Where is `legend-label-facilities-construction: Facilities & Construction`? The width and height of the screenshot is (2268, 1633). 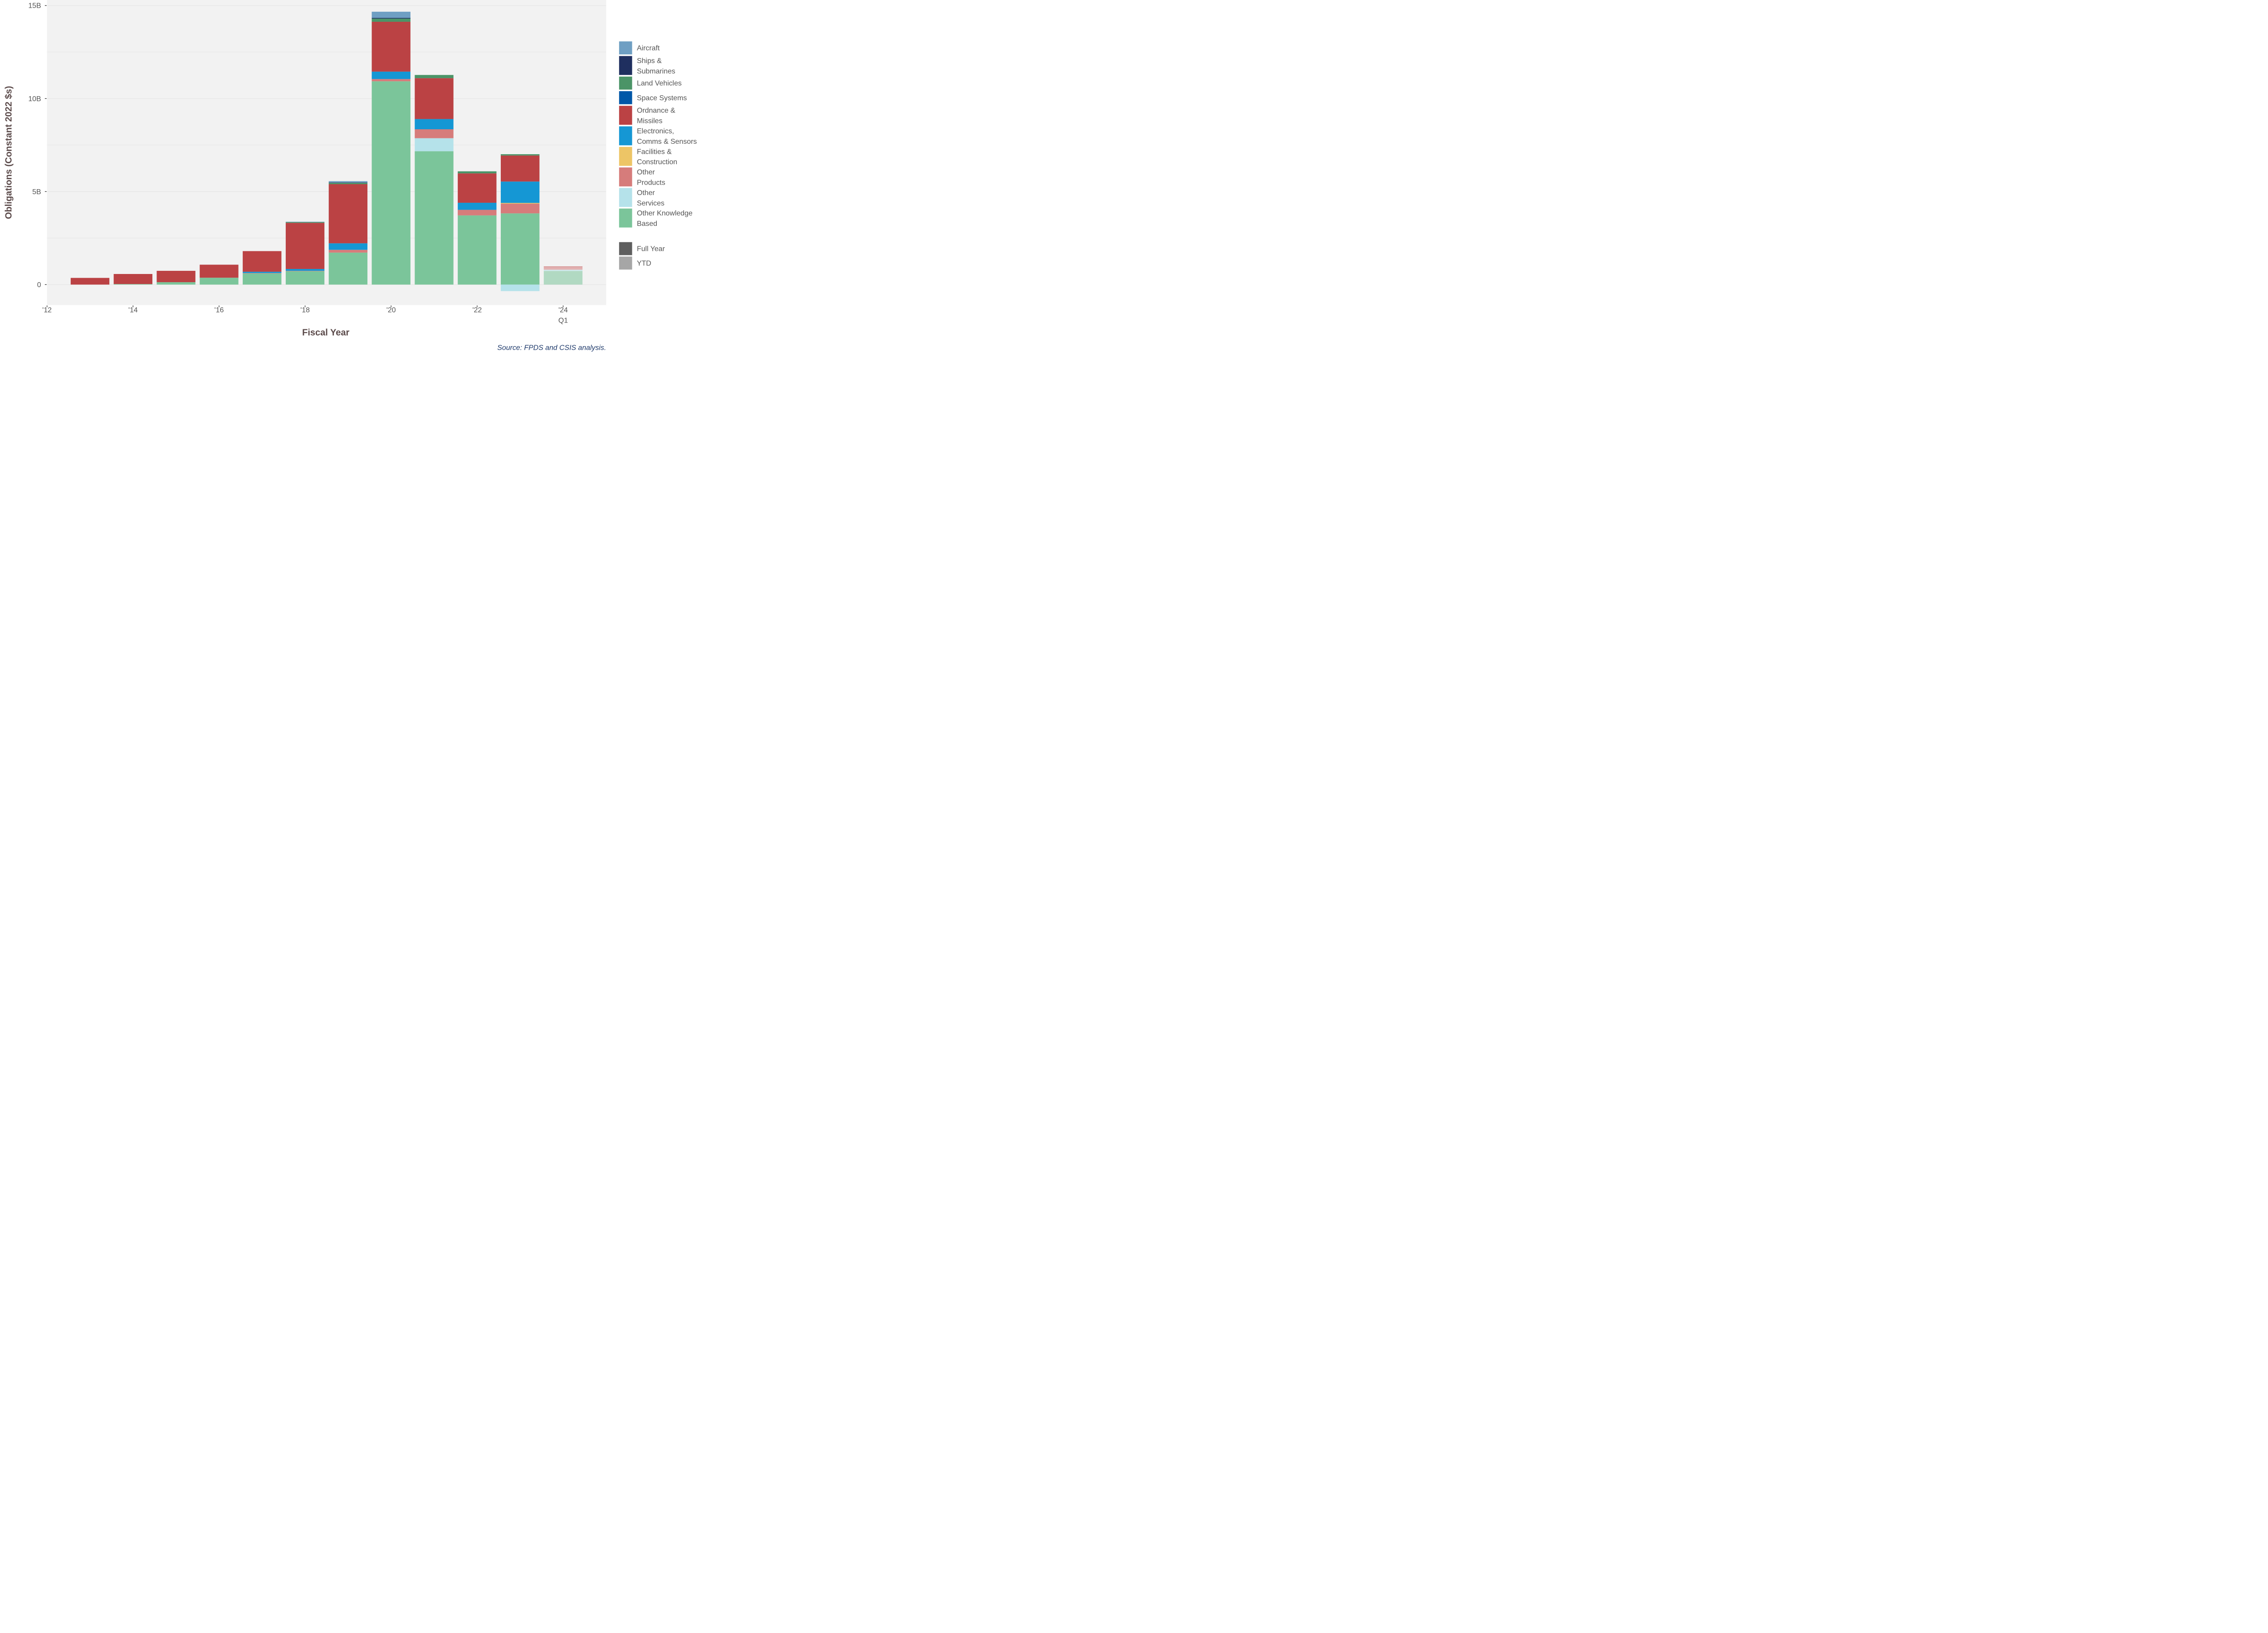 legend-label-facilities-construction: Facilities & Construction is located at coordinates (657, 157).